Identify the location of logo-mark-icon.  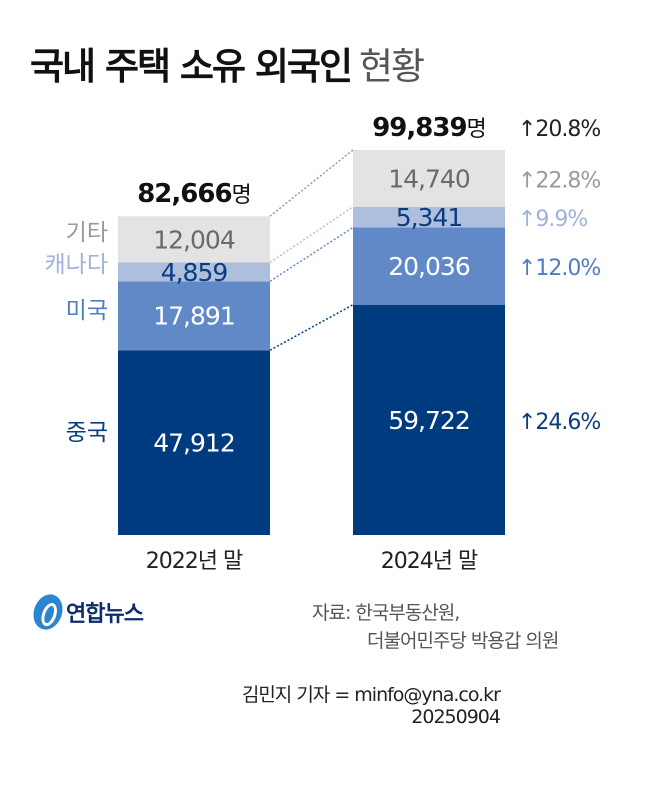
(48, 612).